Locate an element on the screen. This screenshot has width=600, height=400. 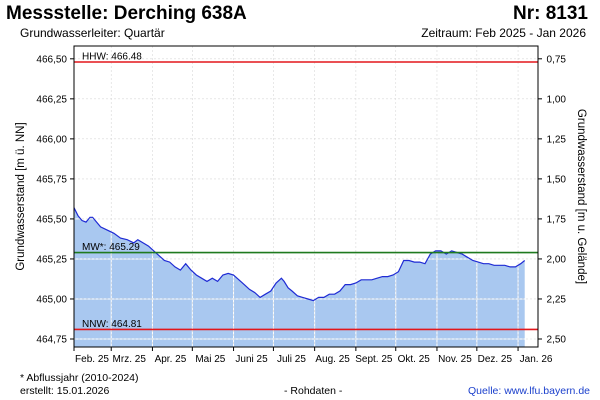
y-tick-label-left-7: 464,75 is located at coordinates (51, 339).